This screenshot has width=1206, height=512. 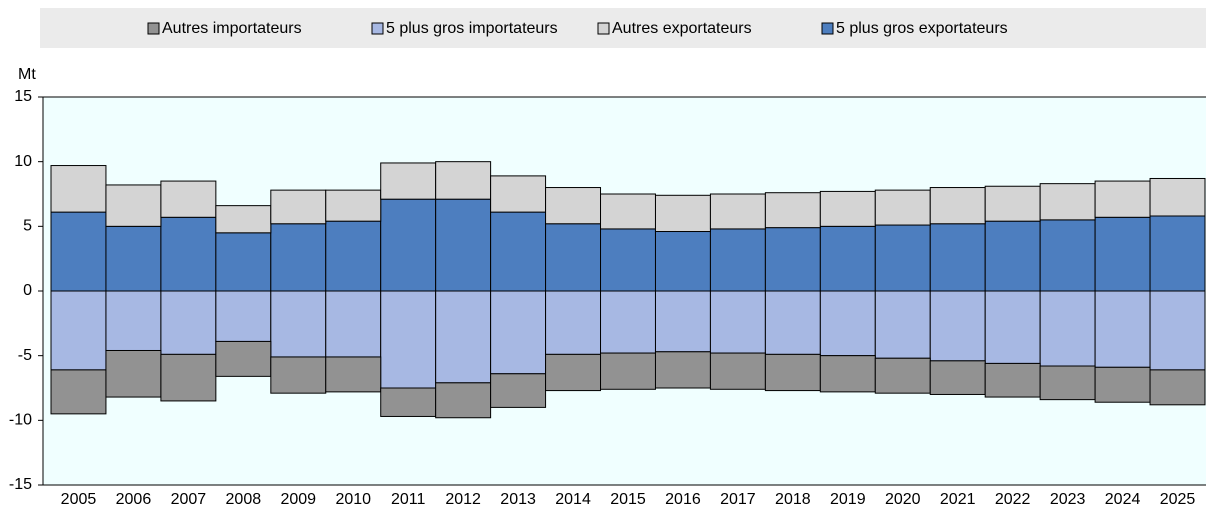 I want to click on y-tick-label: 10, so click(x=23, y=161).